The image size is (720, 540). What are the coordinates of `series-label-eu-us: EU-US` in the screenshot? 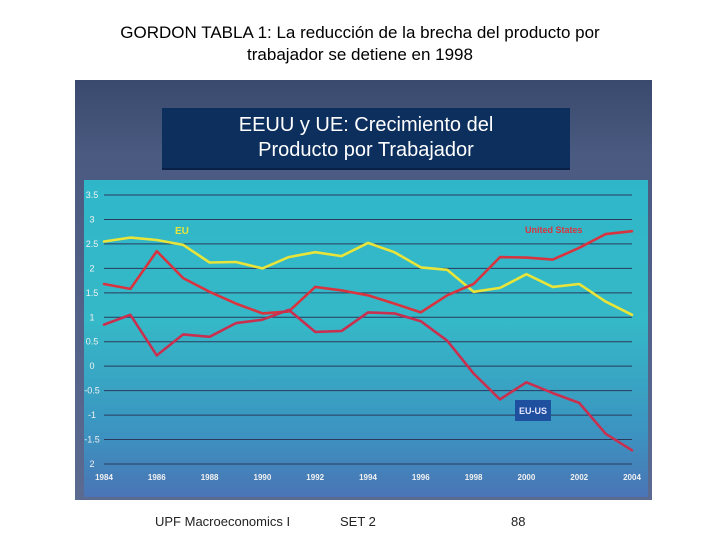 It's located at (533, 411).